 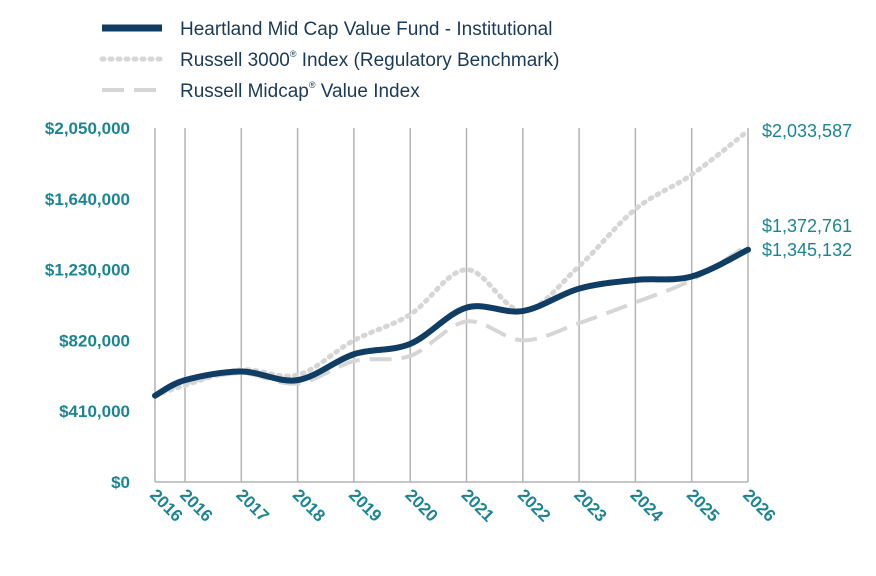 What do you see at coordinates (647, 505) in the screenshot?
I see `x-tick-label: 2024` at bounding box center [647, 505].